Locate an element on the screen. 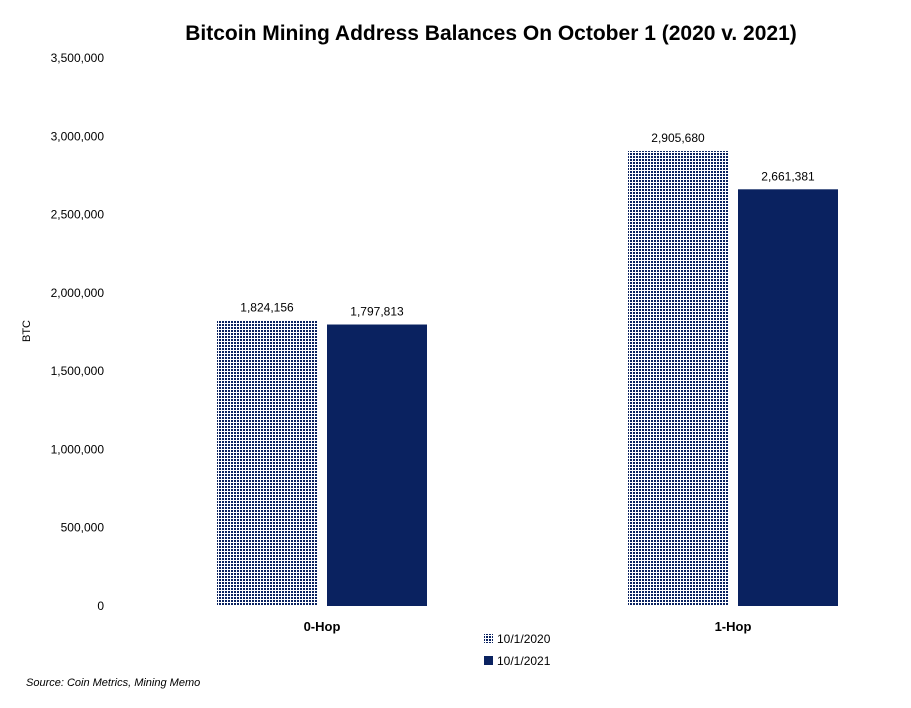 The height and width of the screenshot is (708, 911). y-tick-label: 2,000,000 is located at coordinates (78, 293).